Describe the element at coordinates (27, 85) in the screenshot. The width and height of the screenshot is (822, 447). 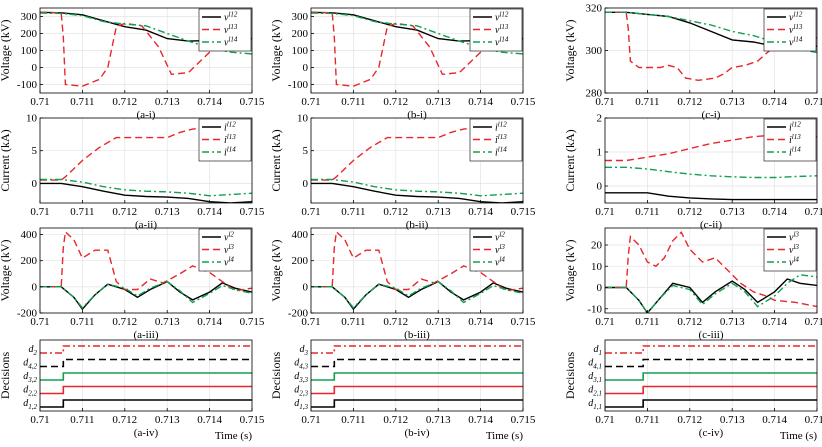
I see `y-tick-label: -100` at that location.